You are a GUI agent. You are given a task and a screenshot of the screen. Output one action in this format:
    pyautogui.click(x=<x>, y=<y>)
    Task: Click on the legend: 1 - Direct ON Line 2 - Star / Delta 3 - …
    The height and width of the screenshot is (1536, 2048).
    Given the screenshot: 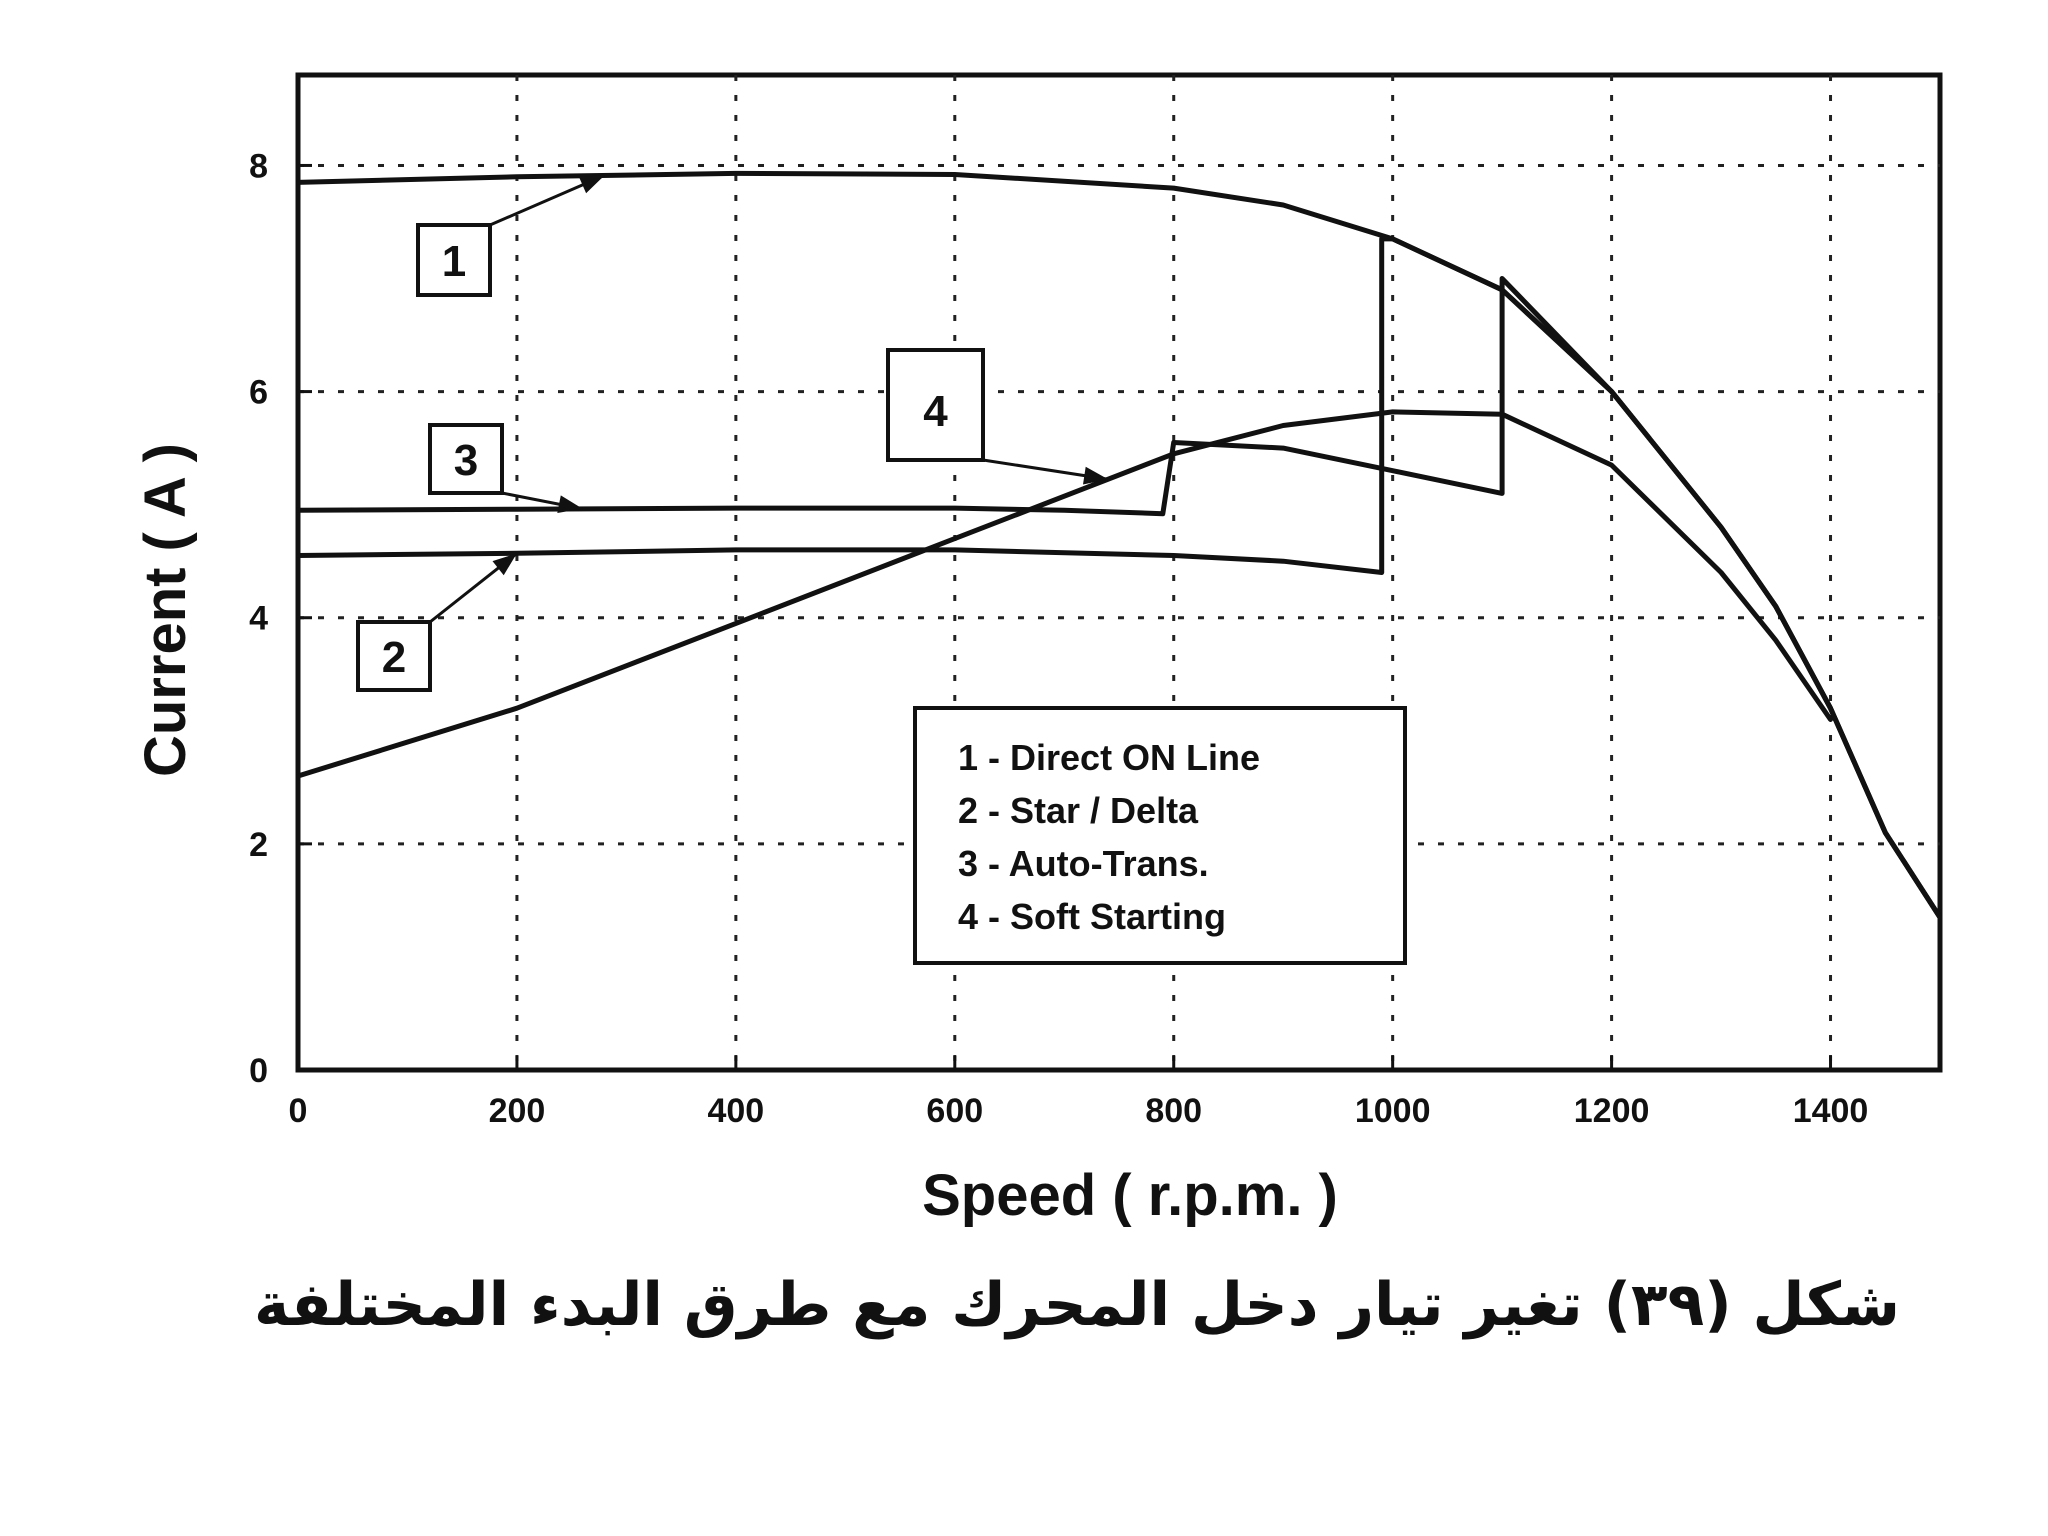 What is the action you would take?
    pyautogui.click(x=1160, y=835)
    